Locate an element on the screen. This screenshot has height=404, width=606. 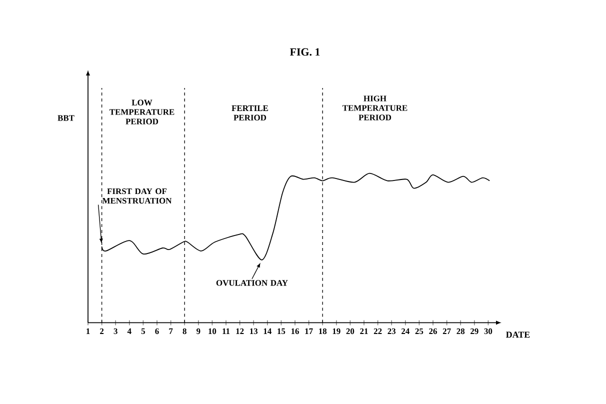
x-tick-label: 10 is located at coordinates (212, 331).